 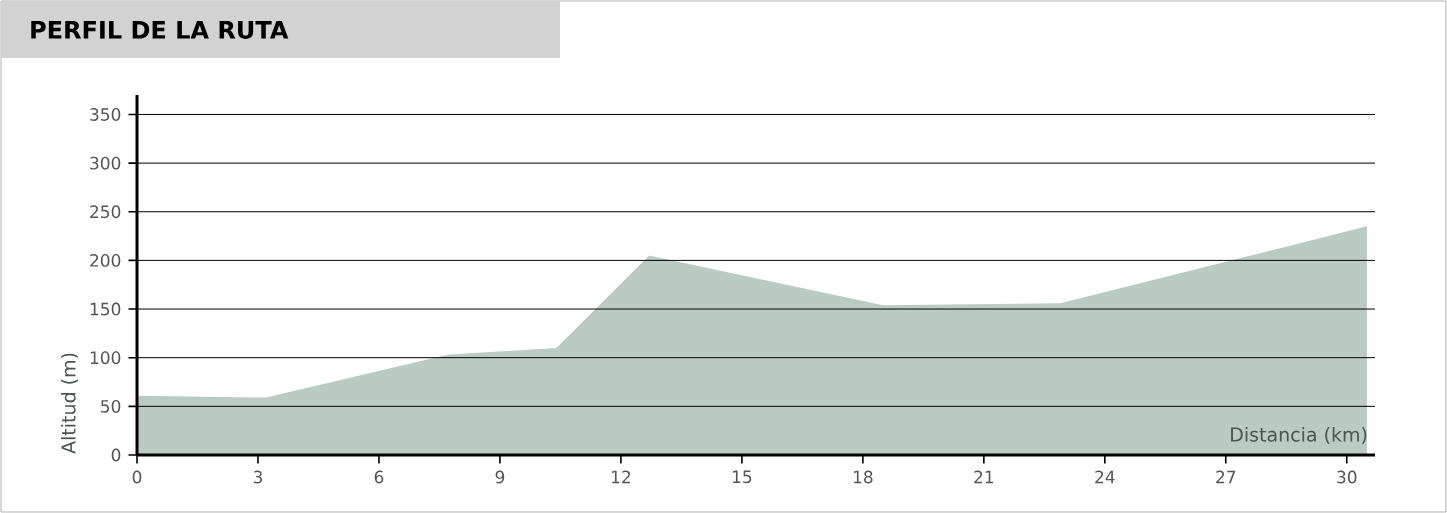 What do you see at coordinates (500, 477) in the screenshot?
I see `x-tick-label: 9` at bounding box center [500, 477].